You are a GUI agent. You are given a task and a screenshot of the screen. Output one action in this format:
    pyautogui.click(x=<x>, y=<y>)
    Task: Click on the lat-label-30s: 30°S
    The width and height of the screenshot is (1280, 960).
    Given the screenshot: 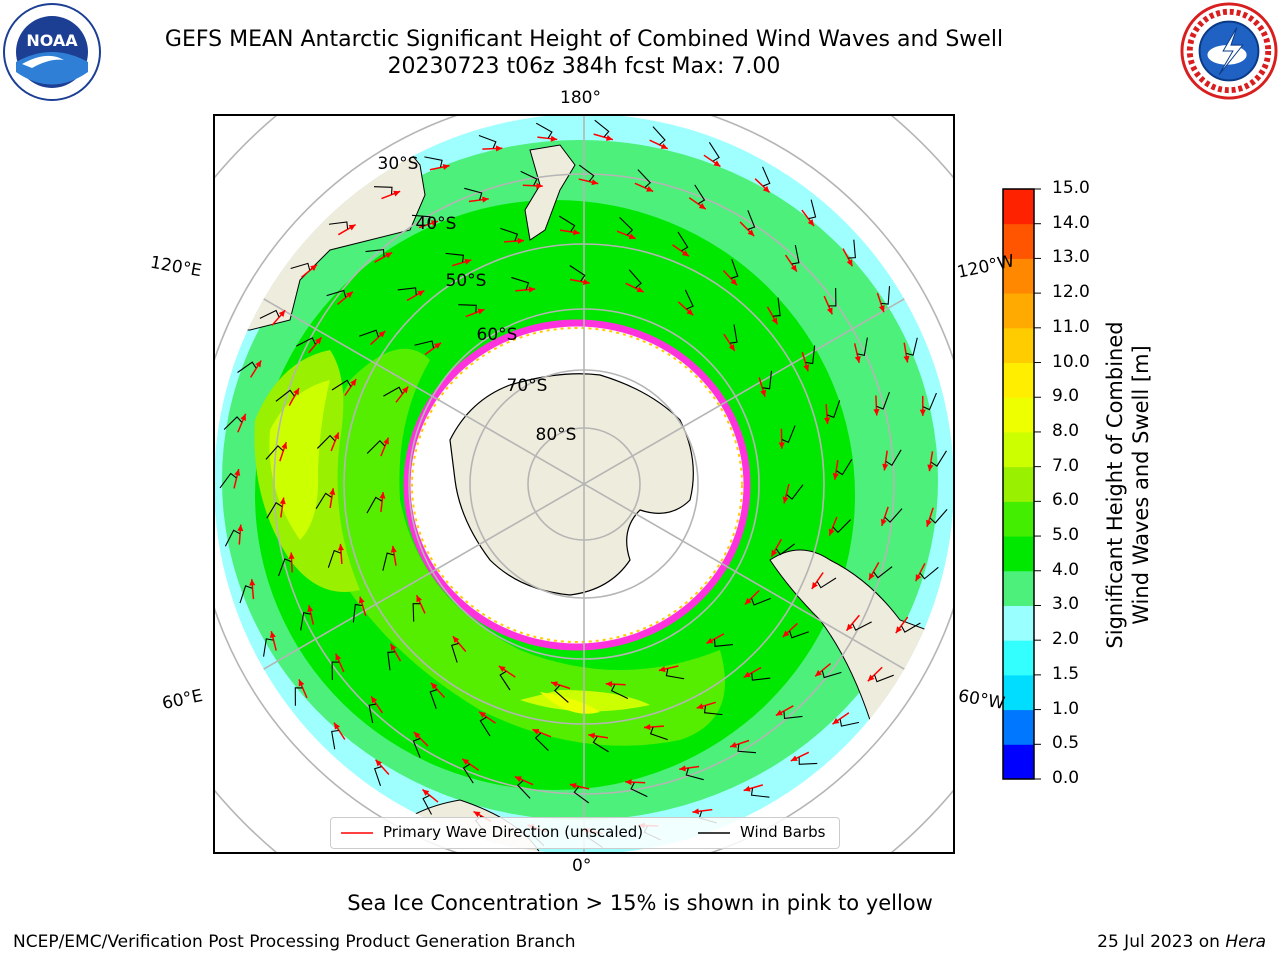 What is the action you would take?
    pyautogui.click(x=398, y=164)
    